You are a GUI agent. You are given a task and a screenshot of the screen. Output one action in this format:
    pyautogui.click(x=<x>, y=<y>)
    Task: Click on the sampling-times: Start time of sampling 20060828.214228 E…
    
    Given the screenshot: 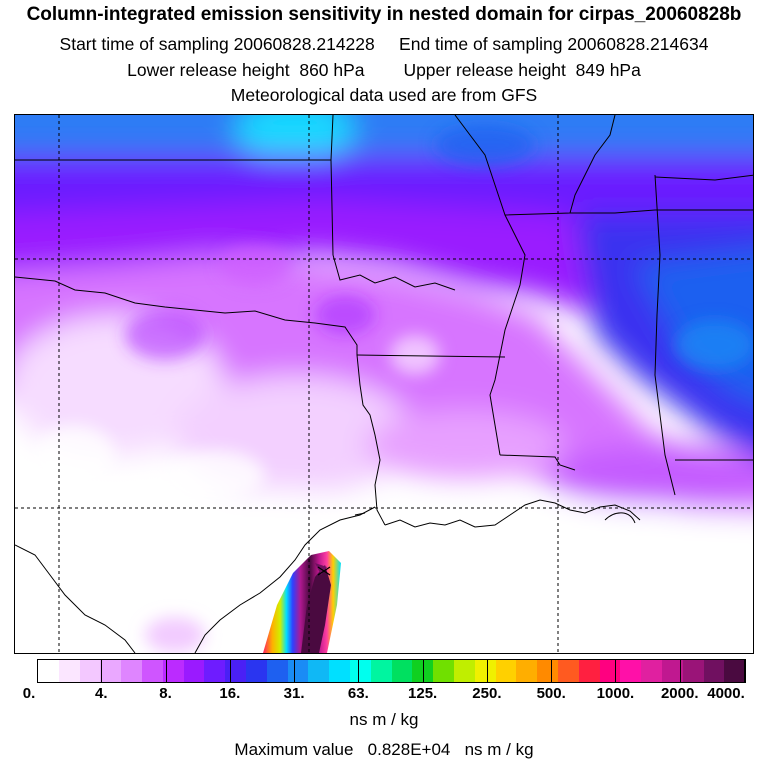 What is the action you would take?
    pyautogui.click(x=384, y=44)
    